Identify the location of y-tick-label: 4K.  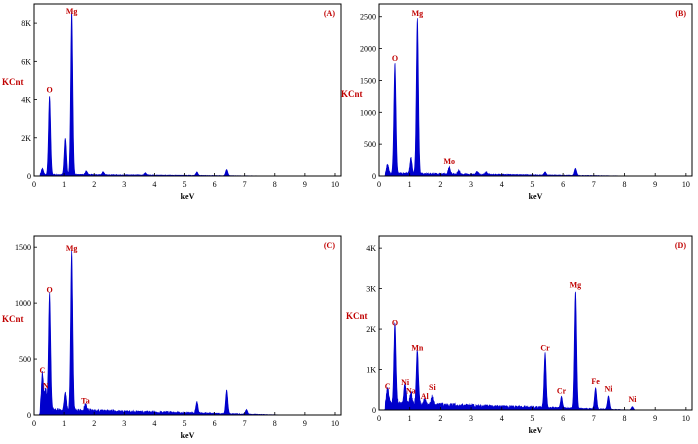
(371, 248).